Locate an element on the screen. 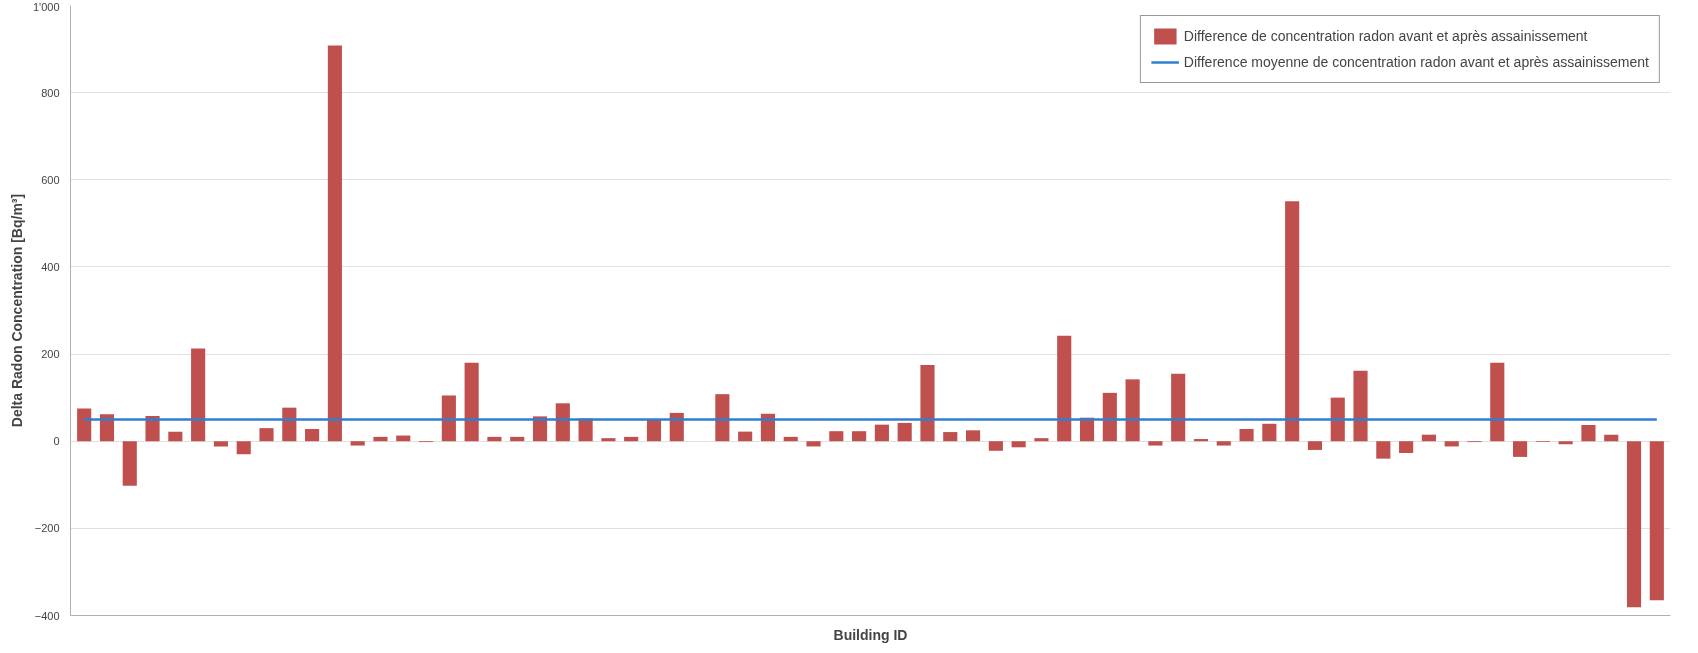 The image size is (1698, 653). y-tick-label: 200 is located at coordinates (50, 354).